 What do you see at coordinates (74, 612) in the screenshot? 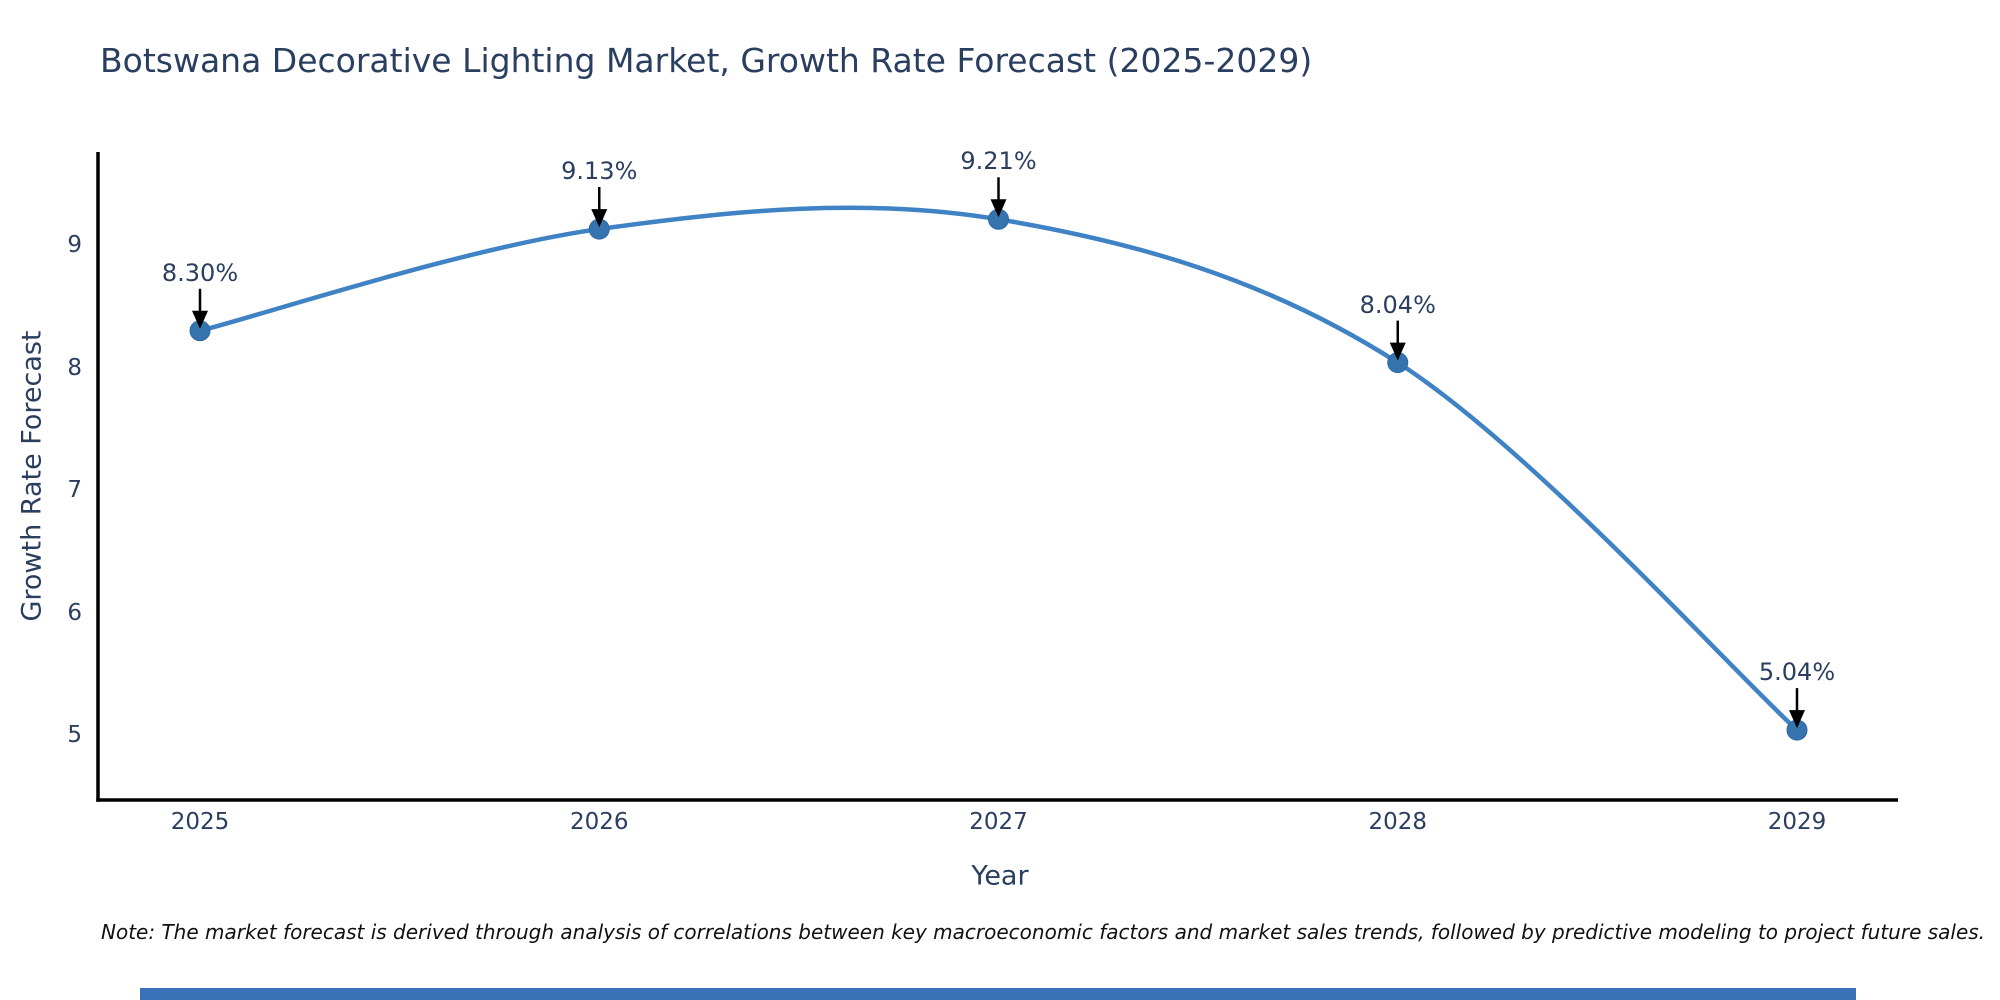
I see `y-tick-label: 6` at bounding box center [74, 612].